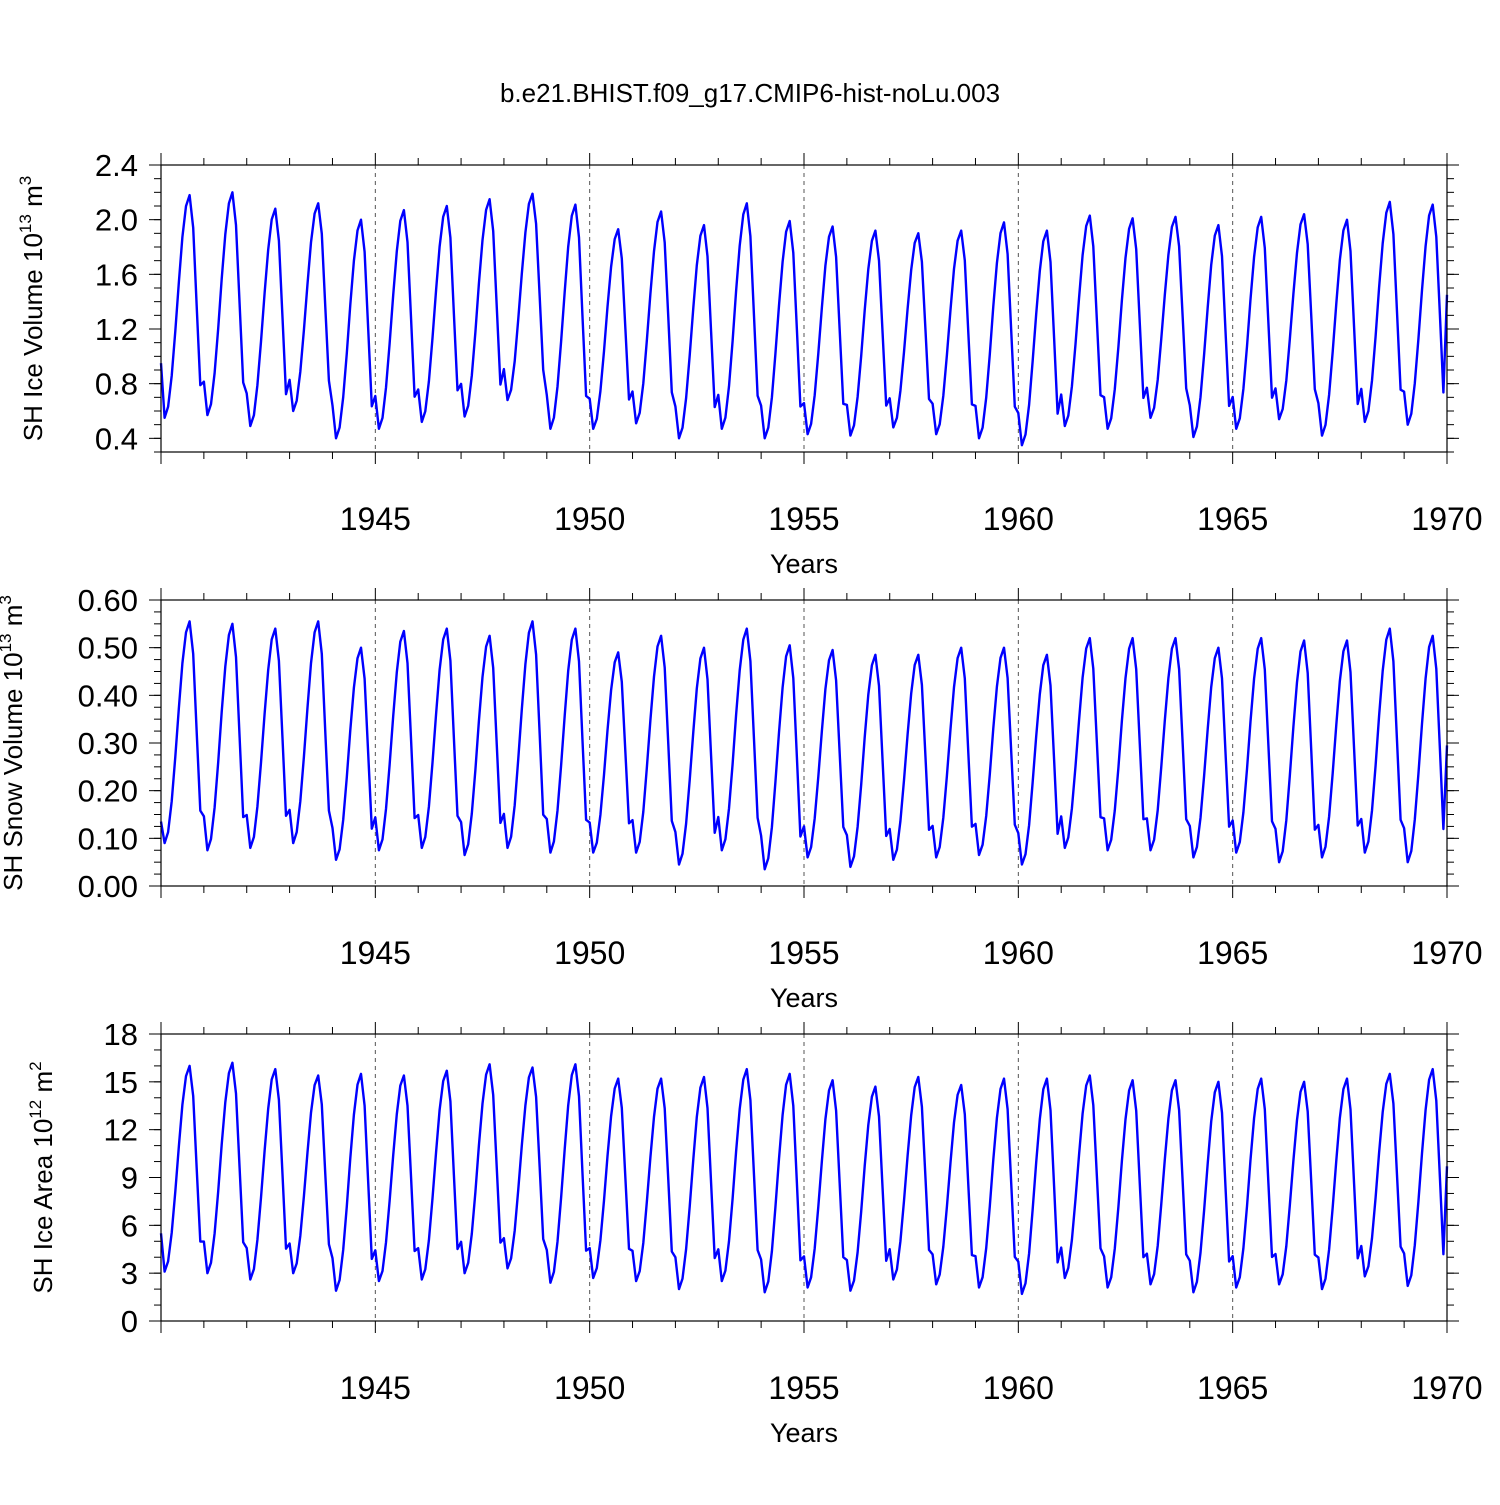  Describe the element at coordinates (108, 886) in the screenshot. I see `y-tick-label: 0.00` at that location.